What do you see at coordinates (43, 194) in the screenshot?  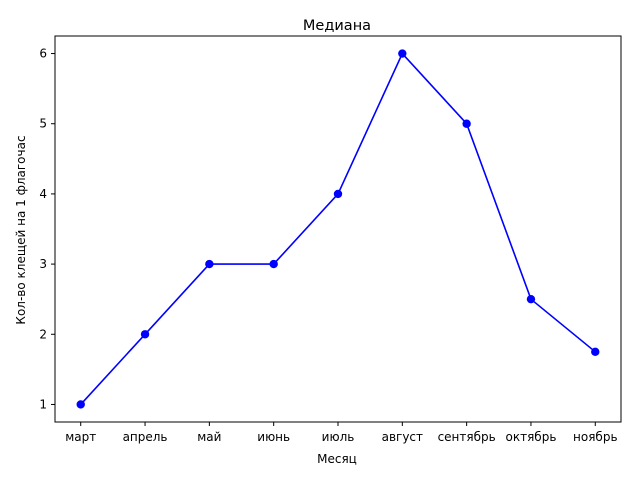 I see `y-tick-label: 4` at bounding box center [43, 194].